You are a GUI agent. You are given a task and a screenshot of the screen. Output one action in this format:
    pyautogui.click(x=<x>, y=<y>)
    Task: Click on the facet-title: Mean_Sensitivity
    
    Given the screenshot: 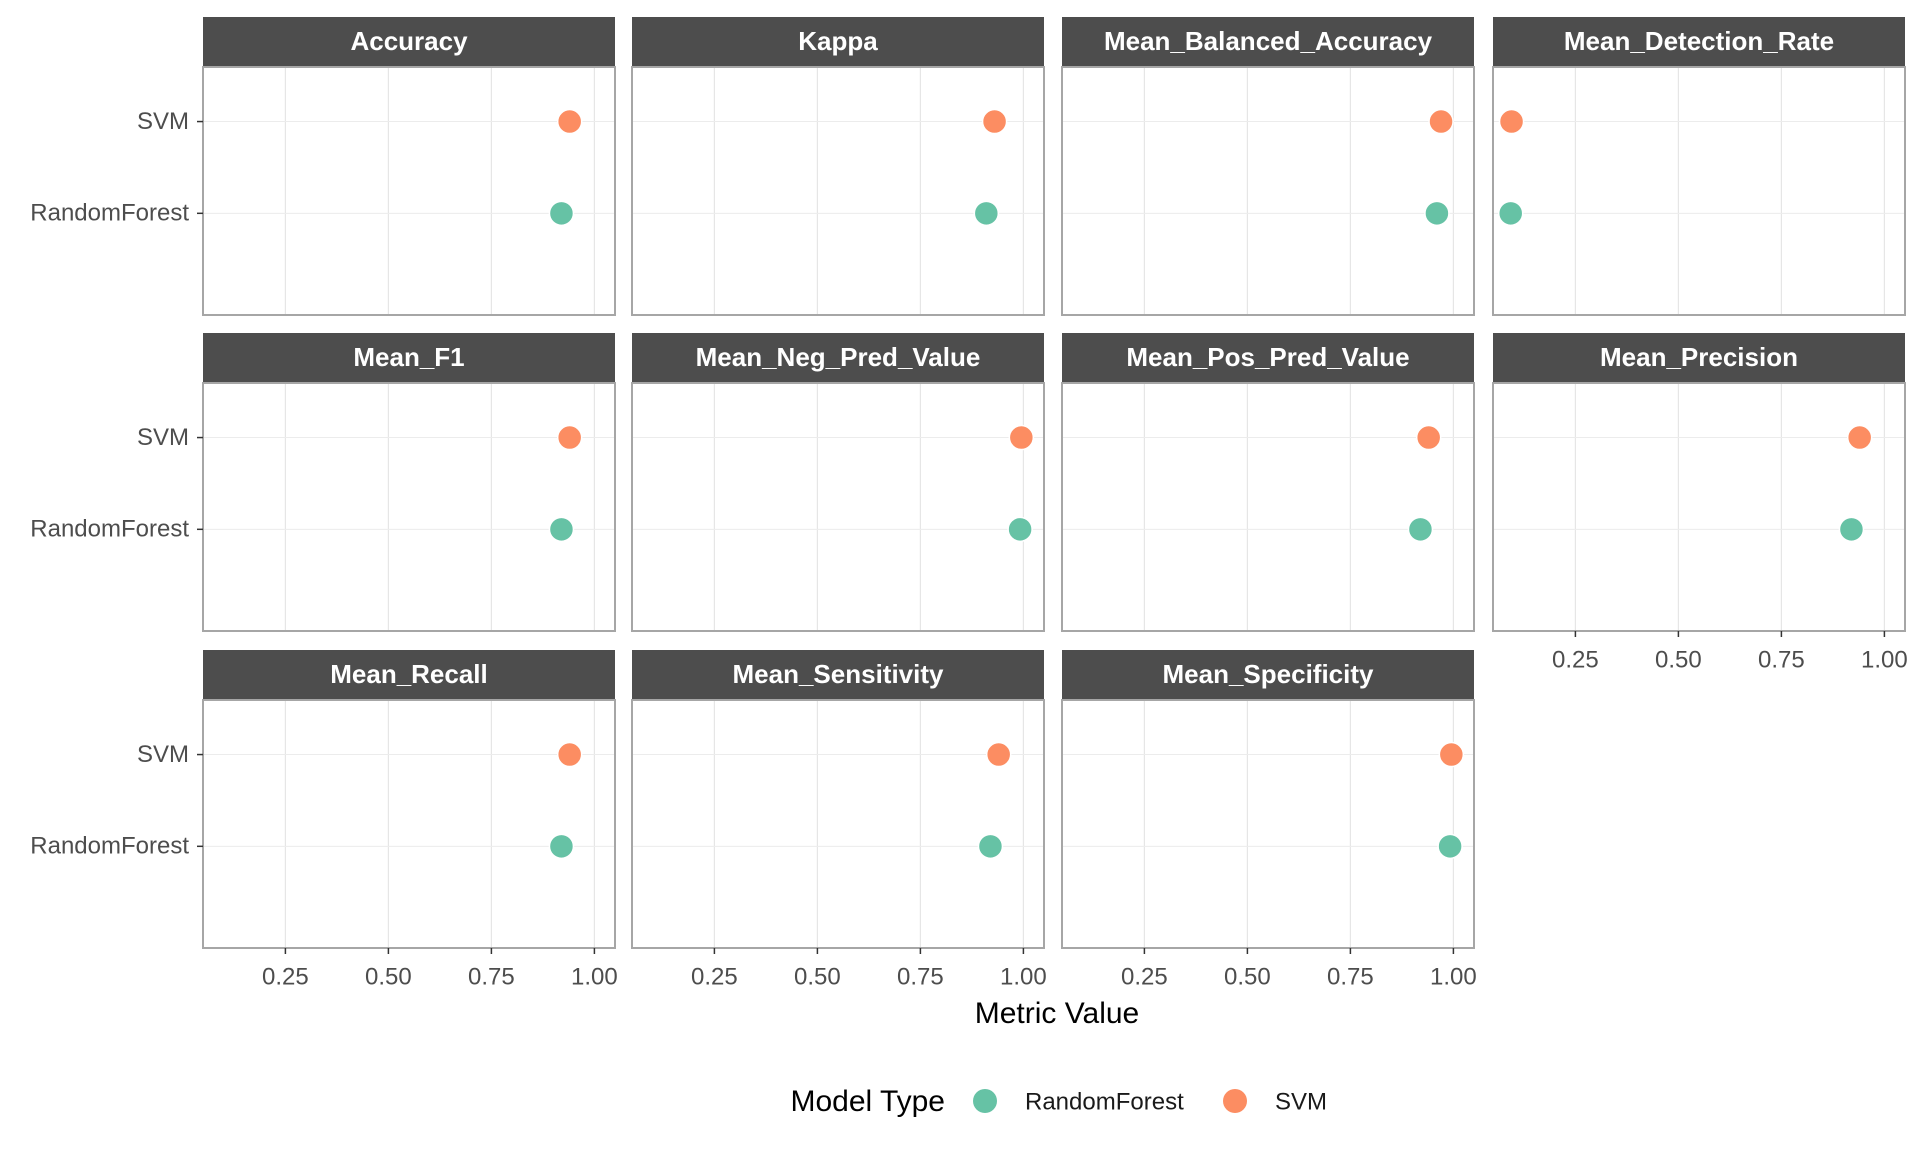 What is the action you would take?
    pyautogui.click(x=839, y=674)
    